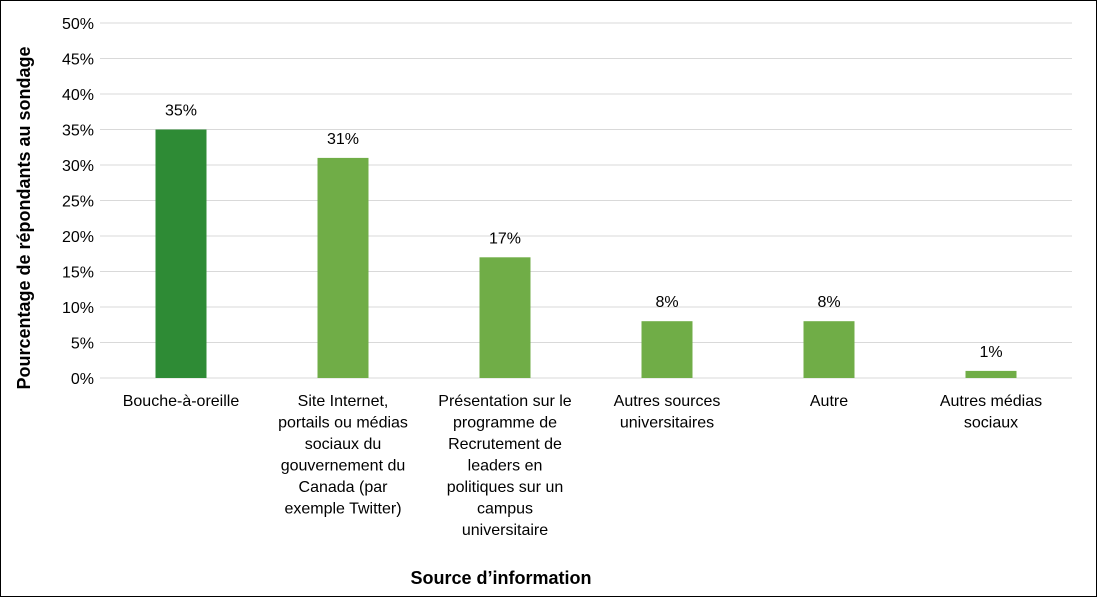  Describe the element at coordinates (667, 401) in the screenshot. I see `x-category-label-line: Autres sources` at that location.